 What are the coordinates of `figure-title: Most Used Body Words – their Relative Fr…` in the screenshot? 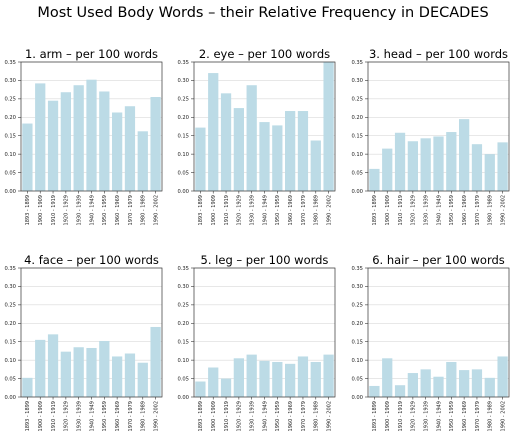 It's located at (262, 13).